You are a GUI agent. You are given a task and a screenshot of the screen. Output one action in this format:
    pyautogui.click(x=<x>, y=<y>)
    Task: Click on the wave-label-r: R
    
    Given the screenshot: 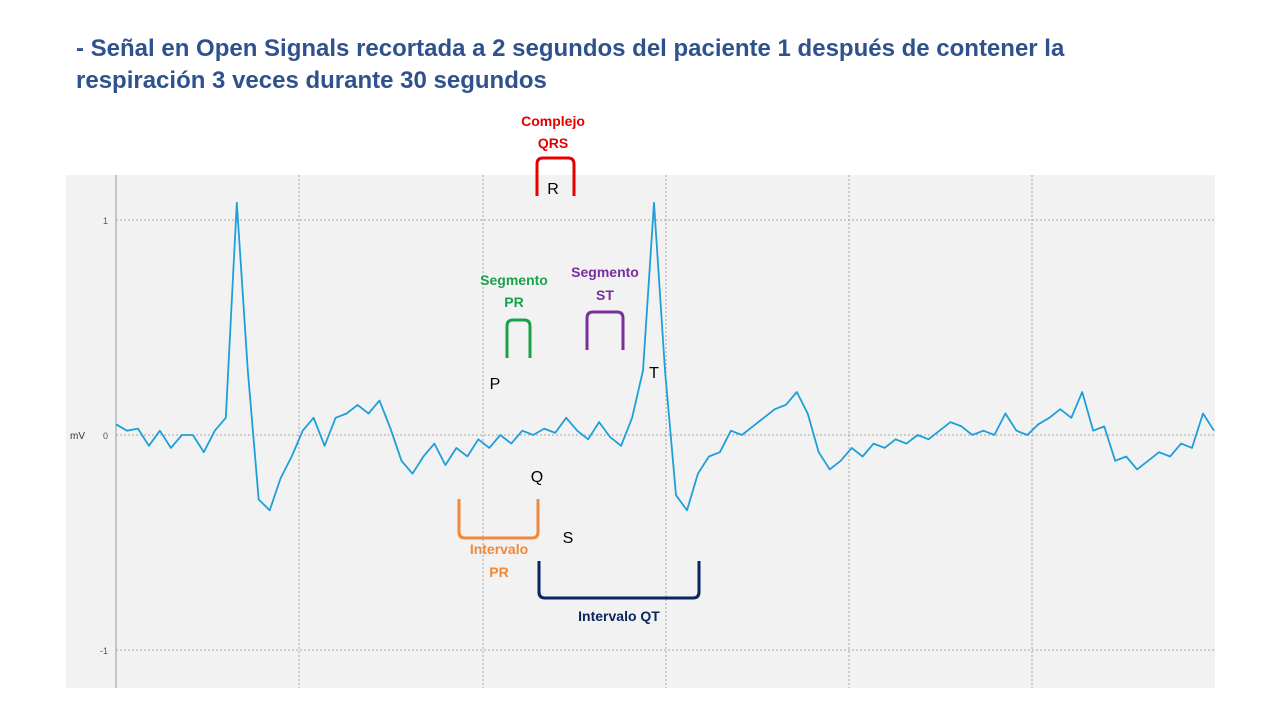 What is the action you would take?
    pyautogui.click(x=553, y=189)
    